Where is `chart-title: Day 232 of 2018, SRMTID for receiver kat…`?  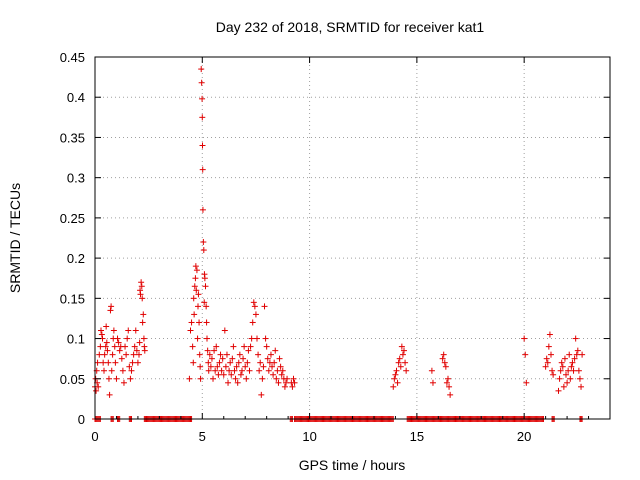
chart-title: Day 232 of 2018, SRMTID for receiver kat… is located at coordinates (350, 27).